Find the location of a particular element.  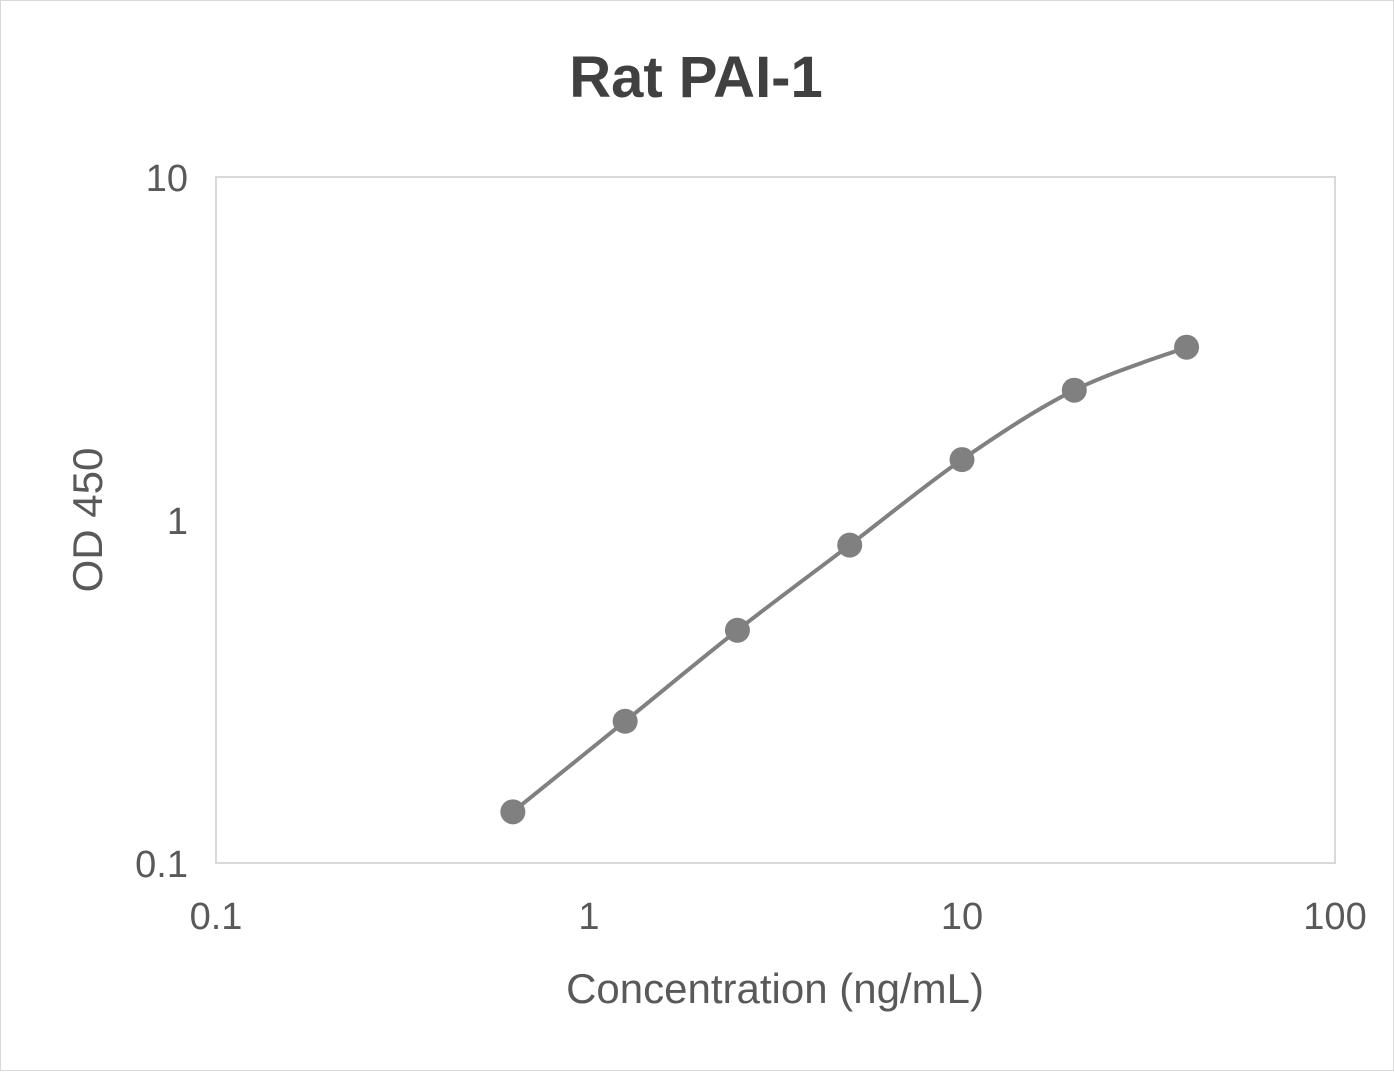

y-tick-label: 10 is located at coordinates (167, 179).